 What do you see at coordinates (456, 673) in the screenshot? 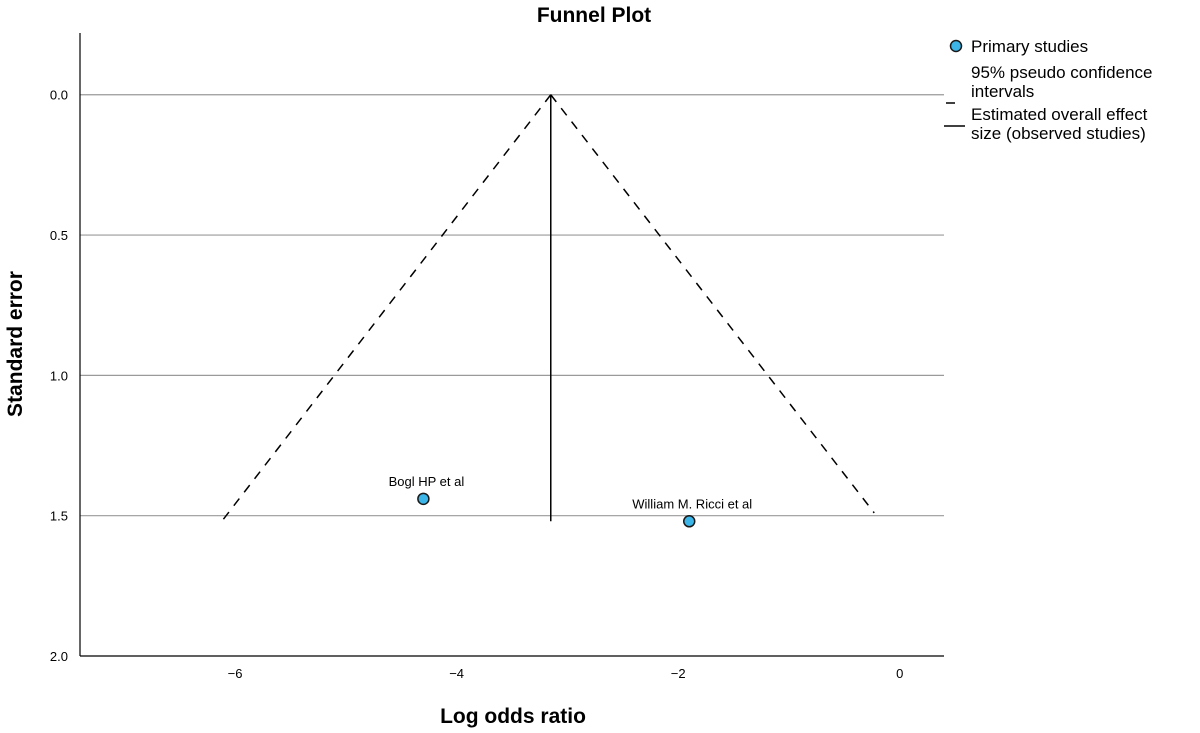
I see `x-tick-label: −4` at bounding box center [456, 673].